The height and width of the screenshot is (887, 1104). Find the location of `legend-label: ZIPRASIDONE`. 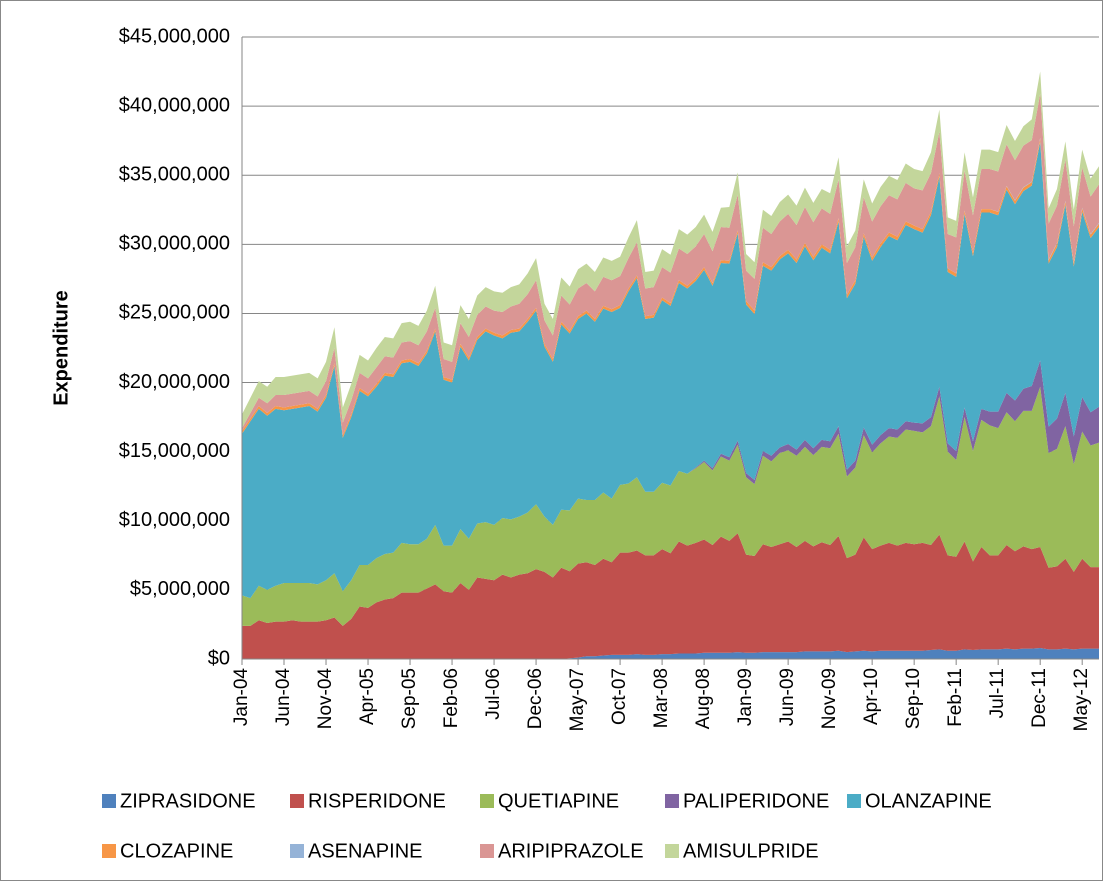

legend-label: ZIPRASIDONE is located at coordinates (188, 801).